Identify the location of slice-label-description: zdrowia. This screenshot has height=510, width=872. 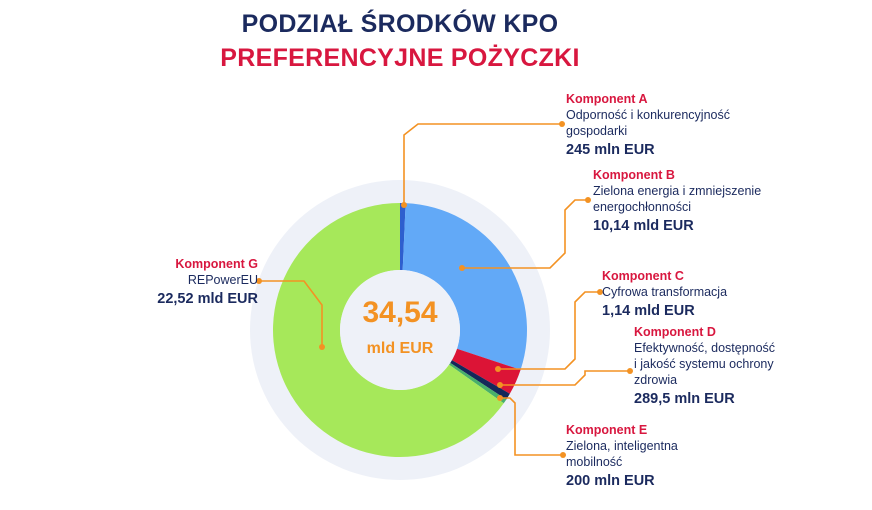
(656, 380).